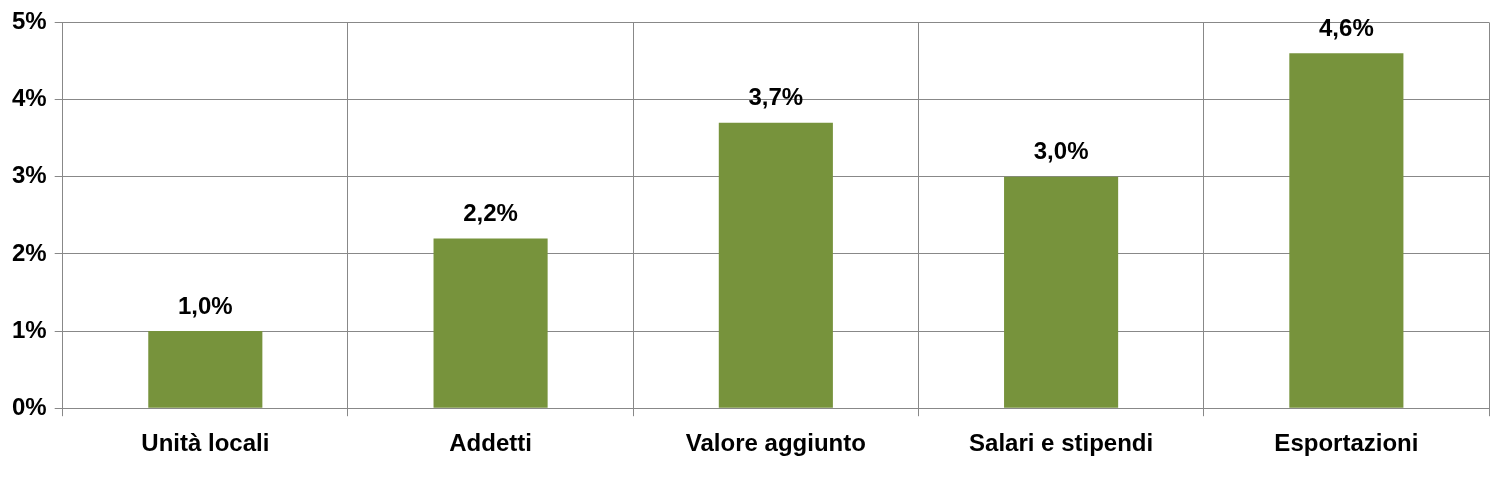 The width and height of the screenshot is (1493, 477). I want to click on data-label: 3,0%, so click(1061, 151).